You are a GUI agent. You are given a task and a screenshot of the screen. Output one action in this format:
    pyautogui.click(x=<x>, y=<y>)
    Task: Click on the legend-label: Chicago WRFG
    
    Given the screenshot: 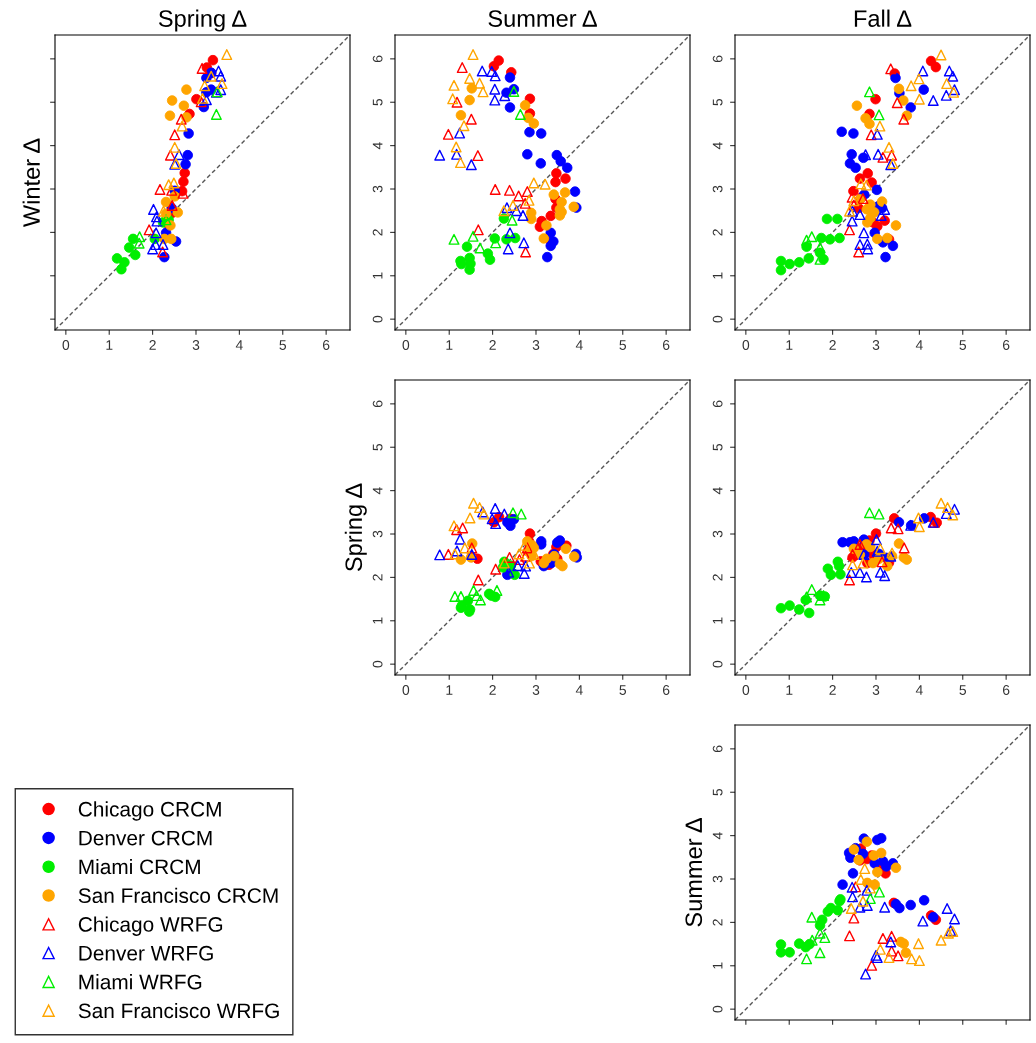 What is the action you would take?
    pyautogui.click(x=150, y=926)
    